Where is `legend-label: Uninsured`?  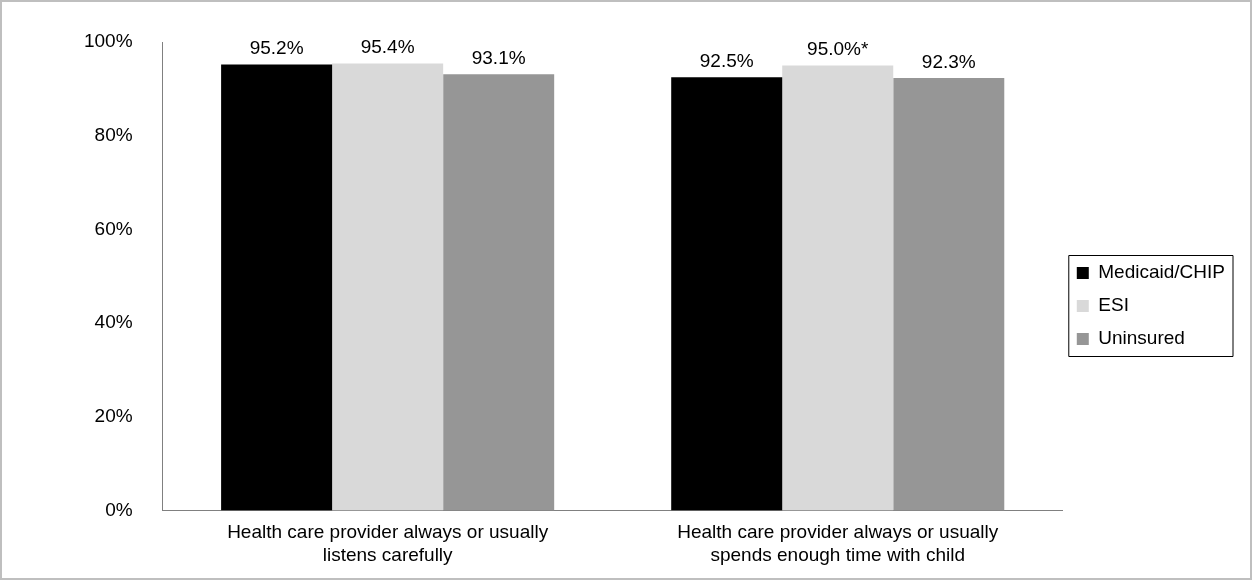
legend-label: Uninsured is located at coordinates (1141, 338).